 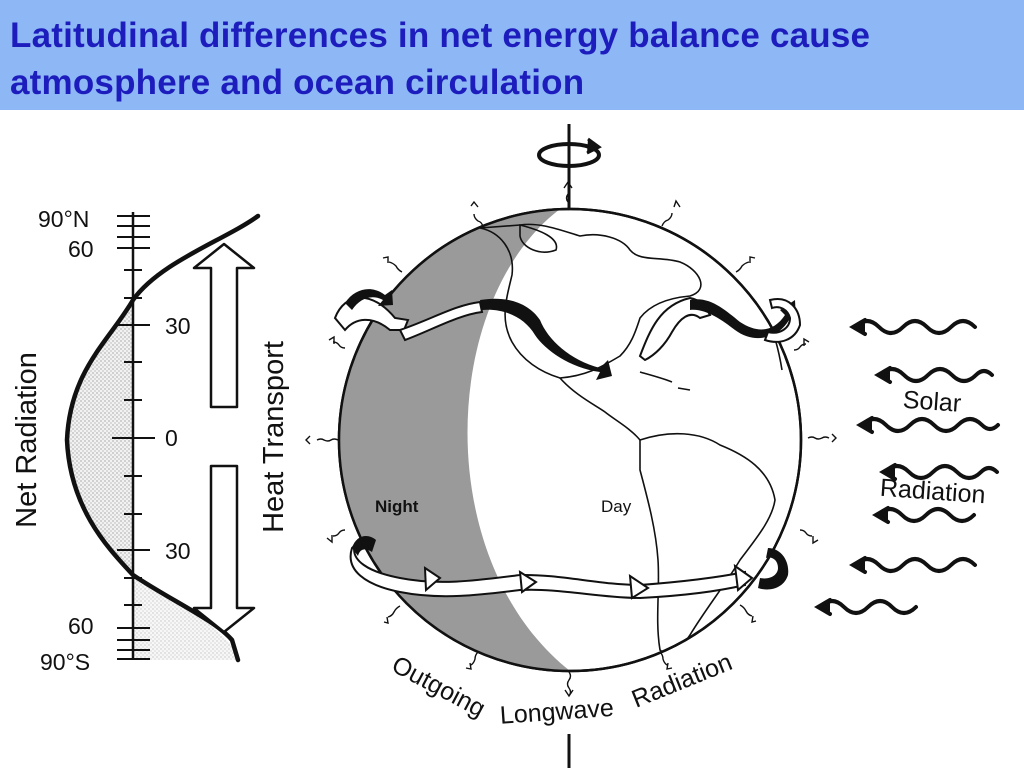 What do you see at coordinates (569, 568) in the screenshot?
I see `southern-circulation-arrows` at bounding box center [569, 568].